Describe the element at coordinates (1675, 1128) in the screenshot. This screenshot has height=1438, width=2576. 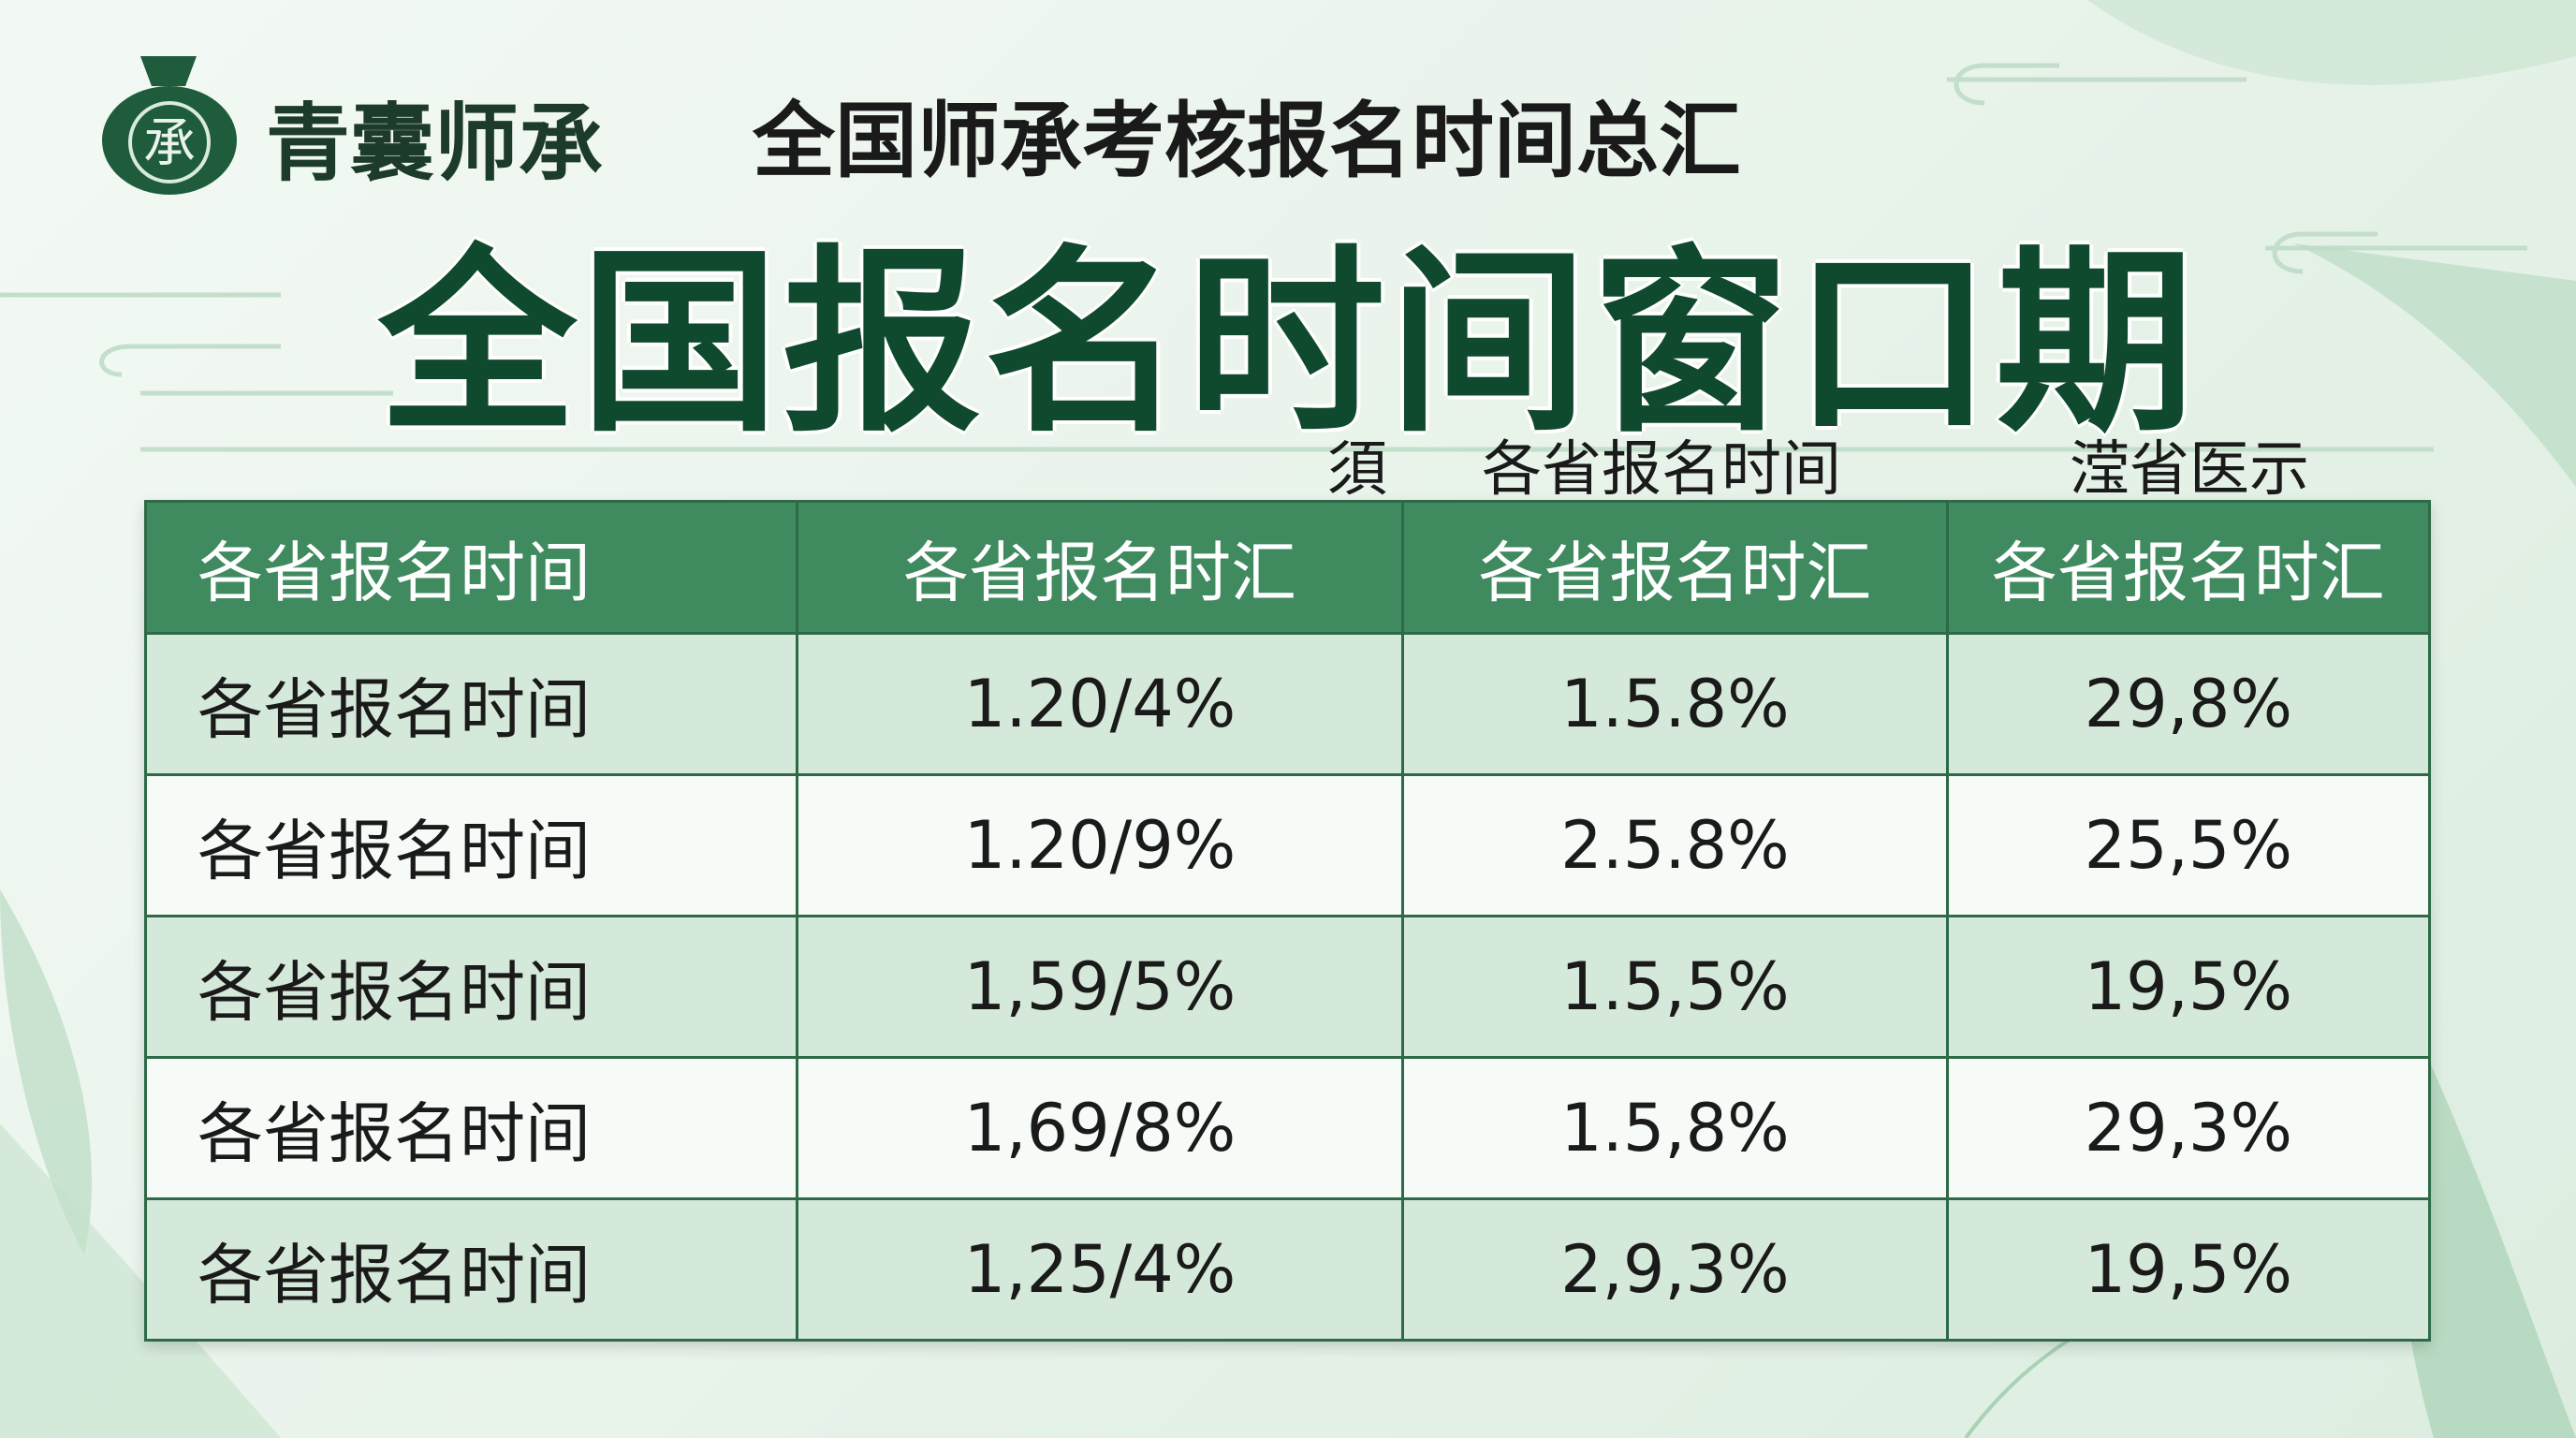
I see `cell: 1.5,8%` at that location.